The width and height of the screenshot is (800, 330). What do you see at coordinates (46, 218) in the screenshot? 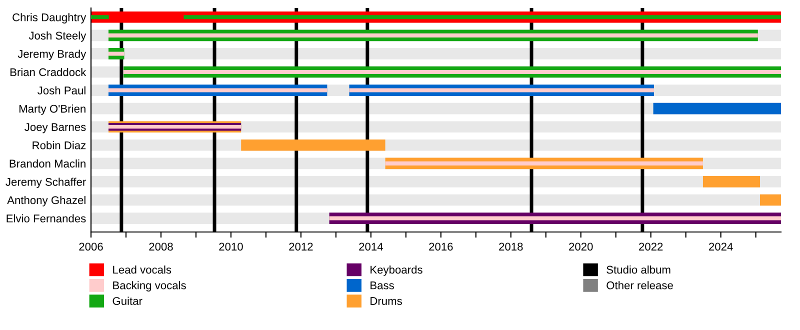
I see `y-tick-label: Elvio Fernandes` at bounding box center [46, 218].